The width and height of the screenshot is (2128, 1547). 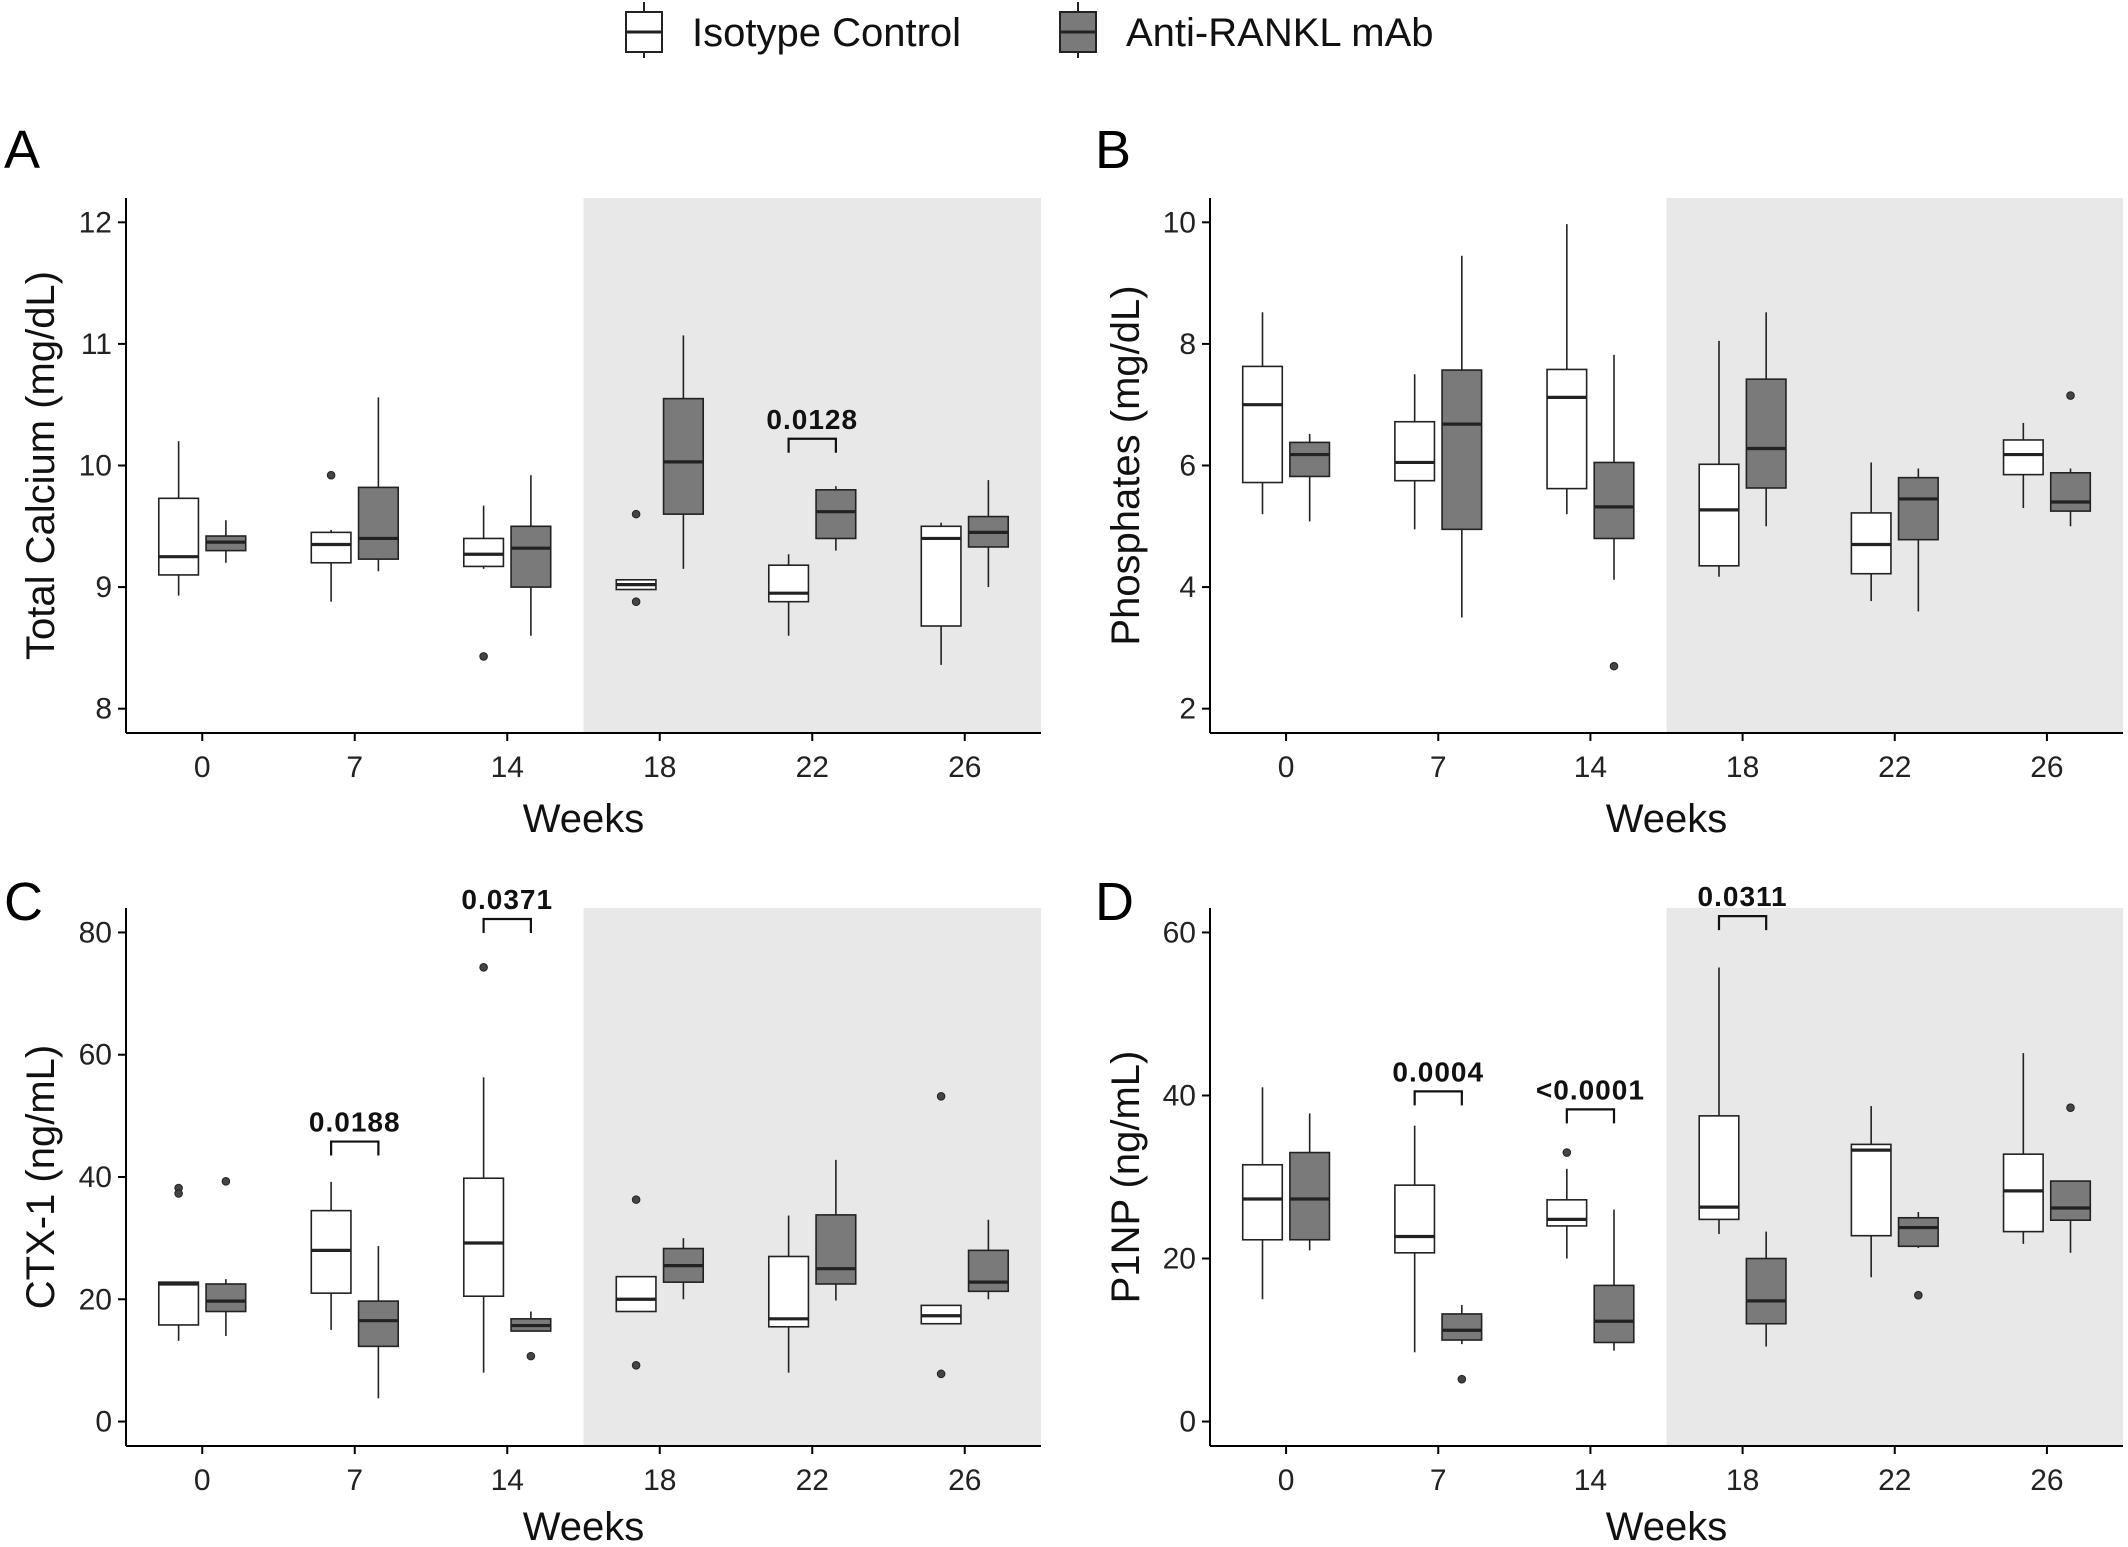 I want to click on p-value-label: 0.0188, so click(x=355, y=1122).